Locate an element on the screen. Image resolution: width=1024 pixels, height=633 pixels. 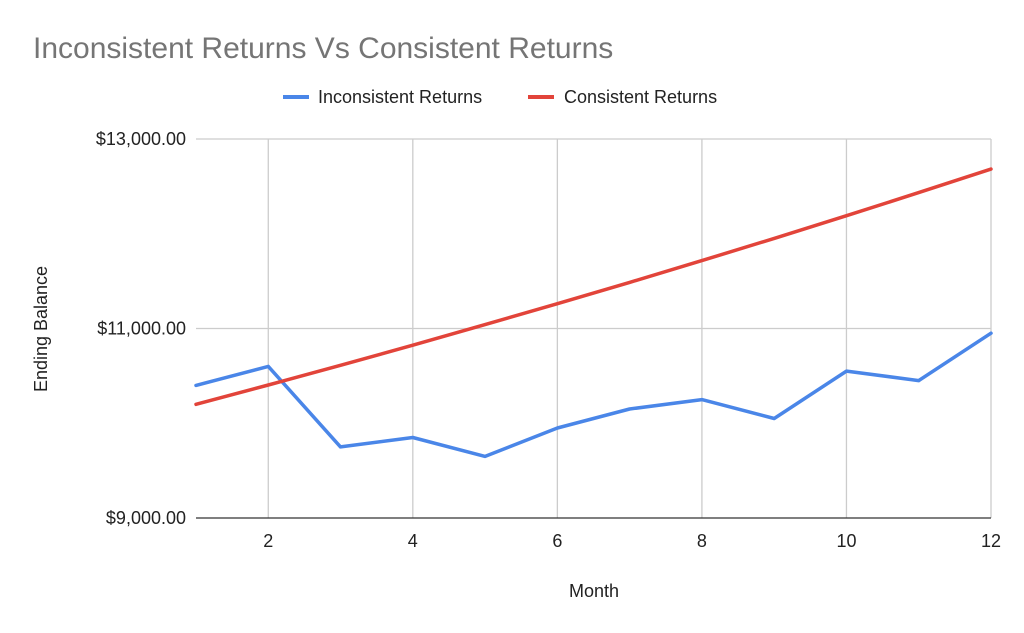
legend-item-inconsistent-returns: Inconsistent Returns is located at coordinates (382, 97).